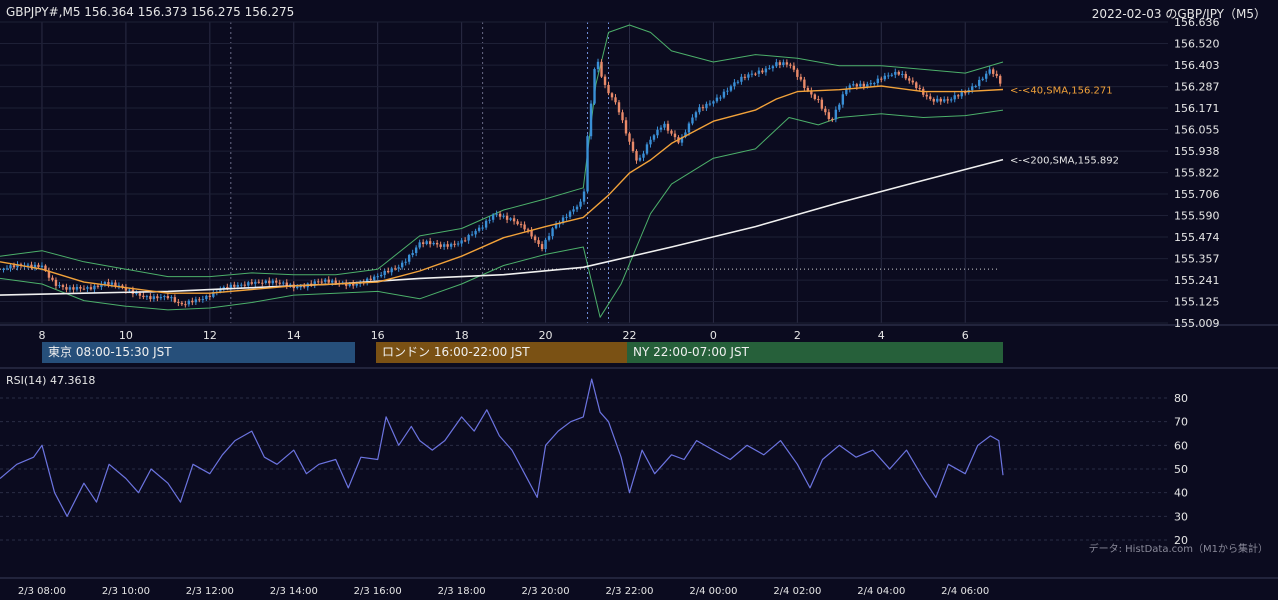 Image resolution: width=1278 pixels, height=600 pixels. Describe the element at coordinates (294, 335) in the screenshot. I see `hour-tick-label: 14` at that location.